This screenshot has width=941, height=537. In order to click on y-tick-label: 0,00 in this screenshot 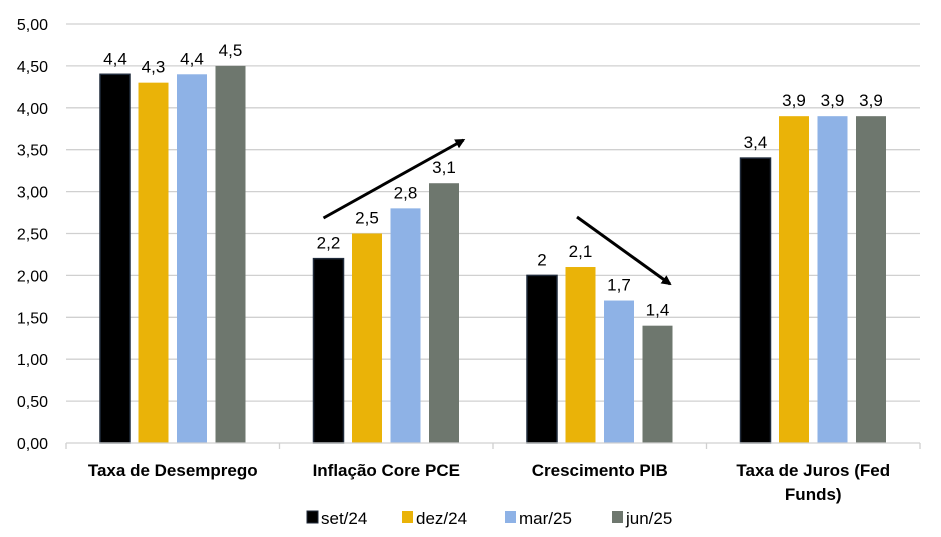, I will do `click(32, 444)`.